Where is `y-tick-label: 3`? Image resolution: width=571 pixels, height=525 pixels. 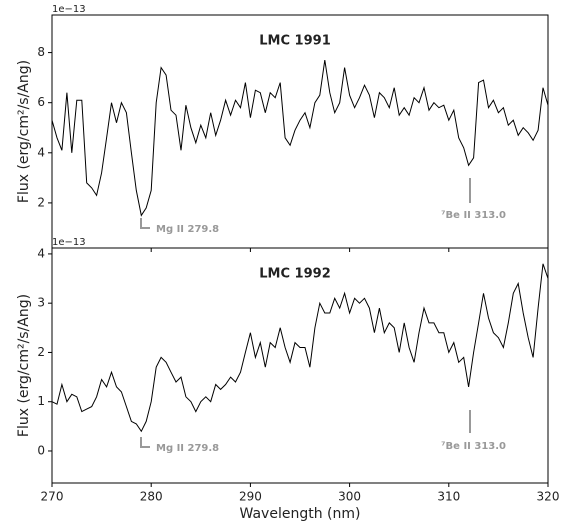 y-tick-label: 3 is located at coordinates (41, 303).